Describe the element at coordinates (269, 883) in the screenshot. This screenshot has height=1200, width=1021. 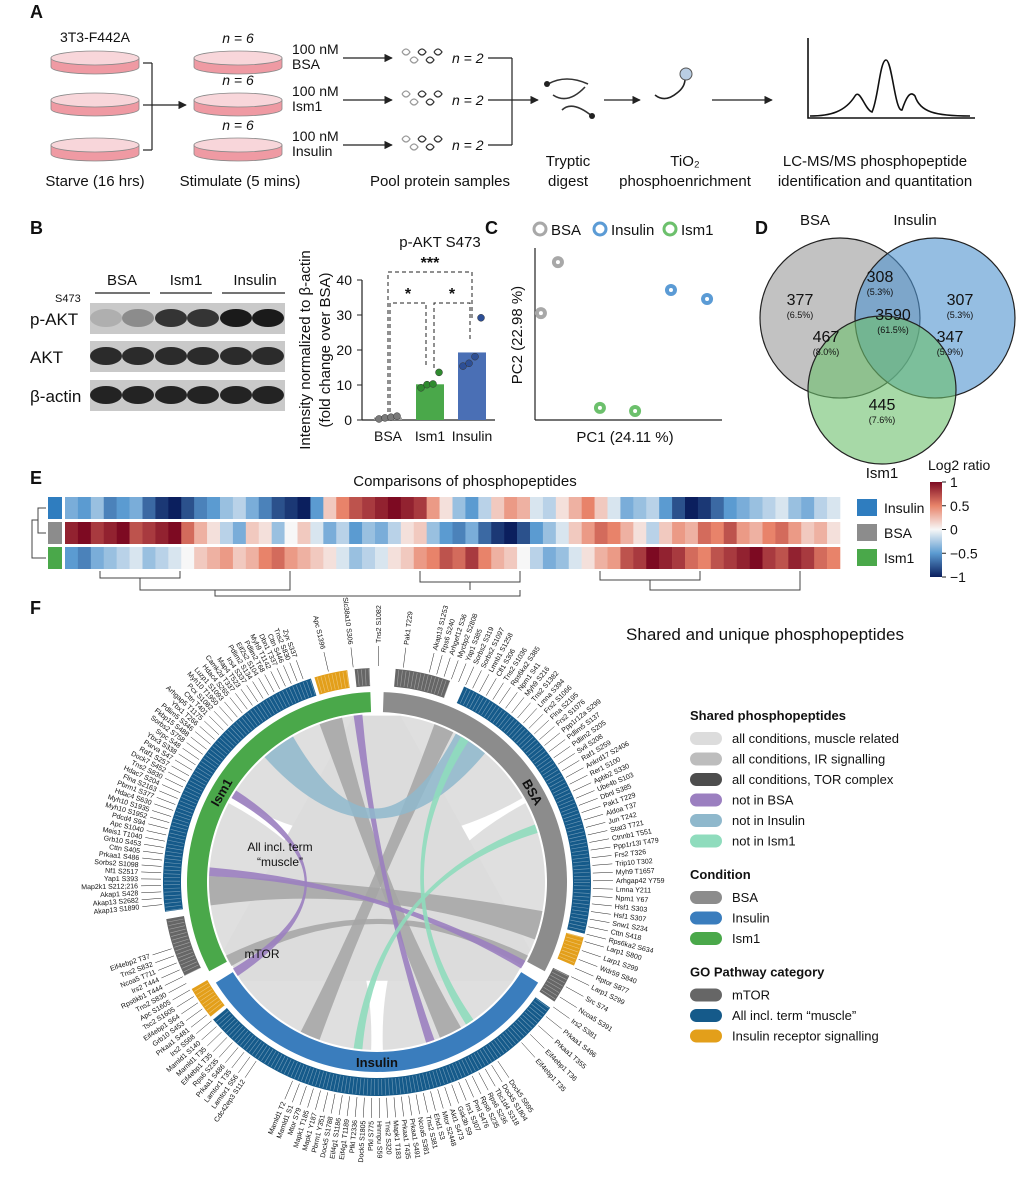
I see `chord` at that location.